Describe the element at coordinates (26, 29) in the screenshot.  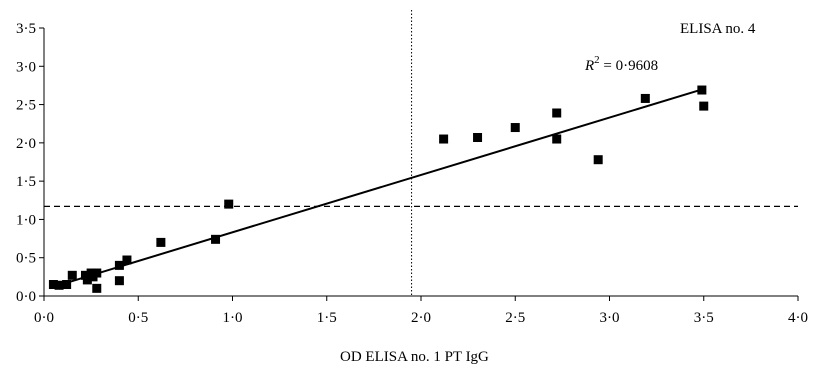
I see `y-tick-label: 3·5` at that location.